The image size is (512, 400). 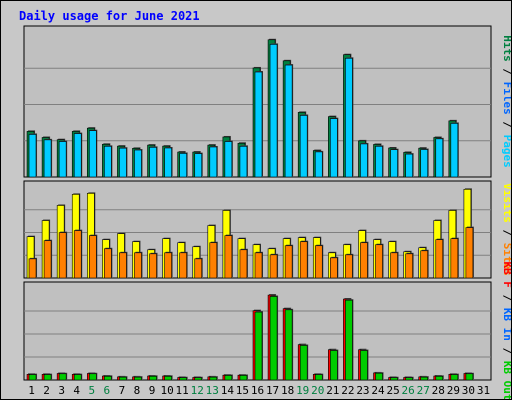 I want to click on day-label-31: 31, so click(x=483, y=390).